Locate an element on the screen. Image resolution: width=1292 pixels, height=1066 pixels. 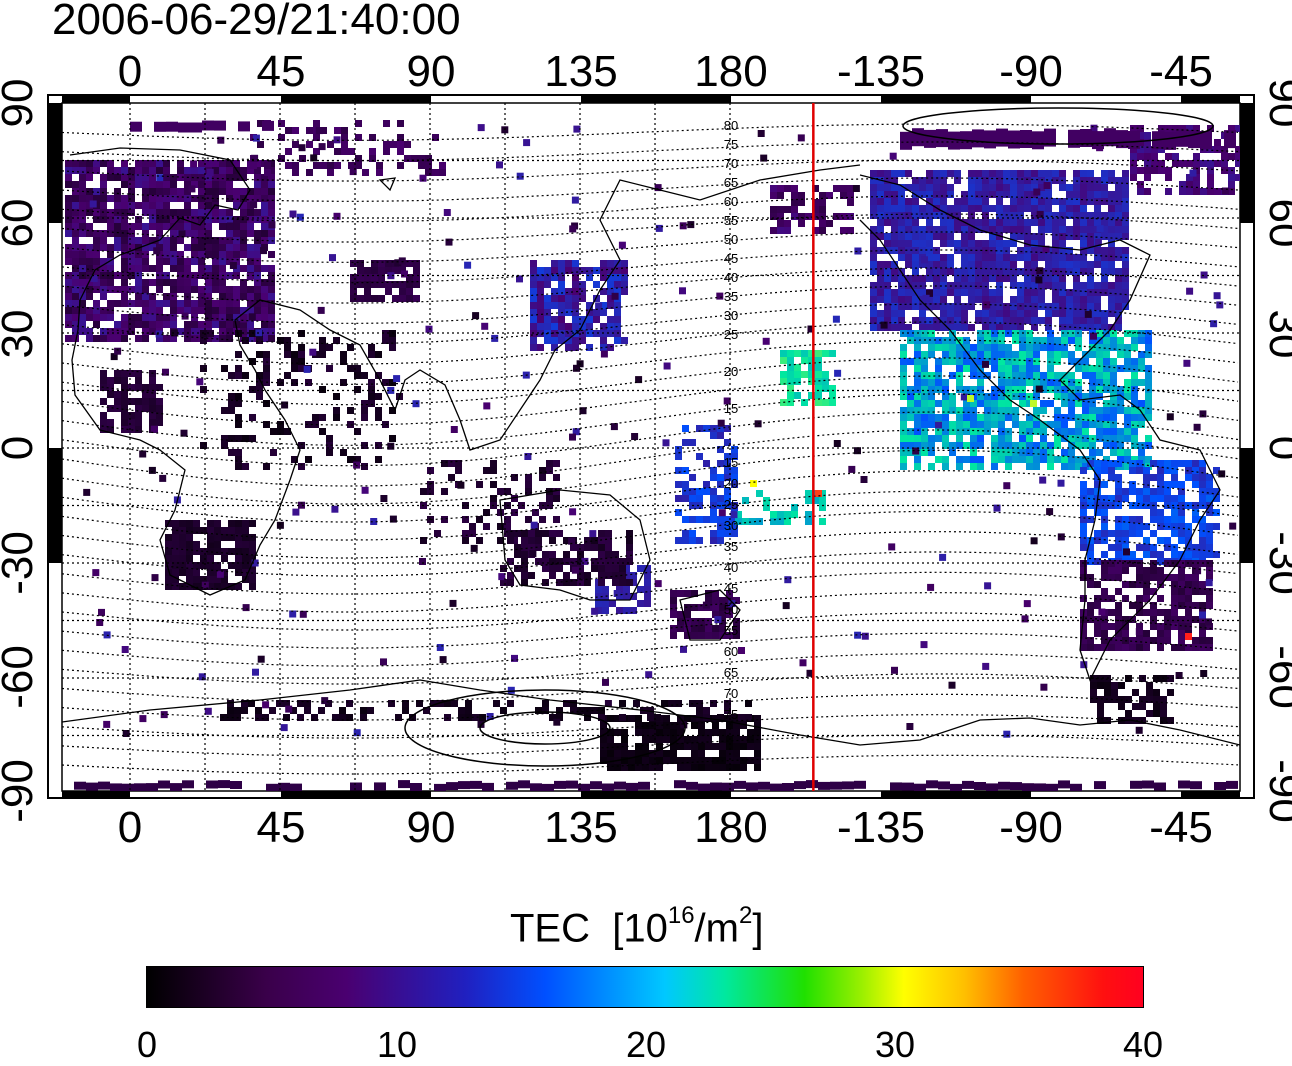
lon-tick-bottom: -45 is located at coordinates (1181, 827).